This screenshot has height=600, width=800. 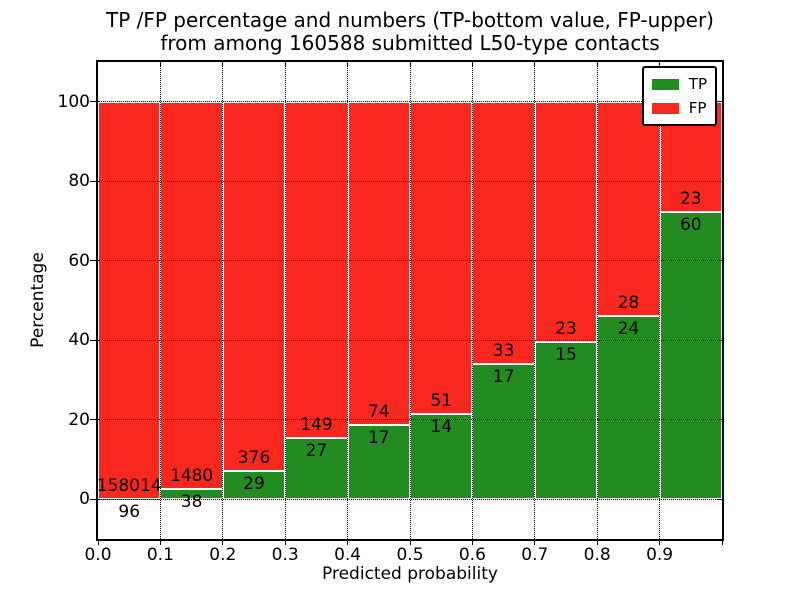 What do you see at coordinates (503, 351) in the screenshot?
I see `fp-count-label: 33` at bounding box center [503, 351].